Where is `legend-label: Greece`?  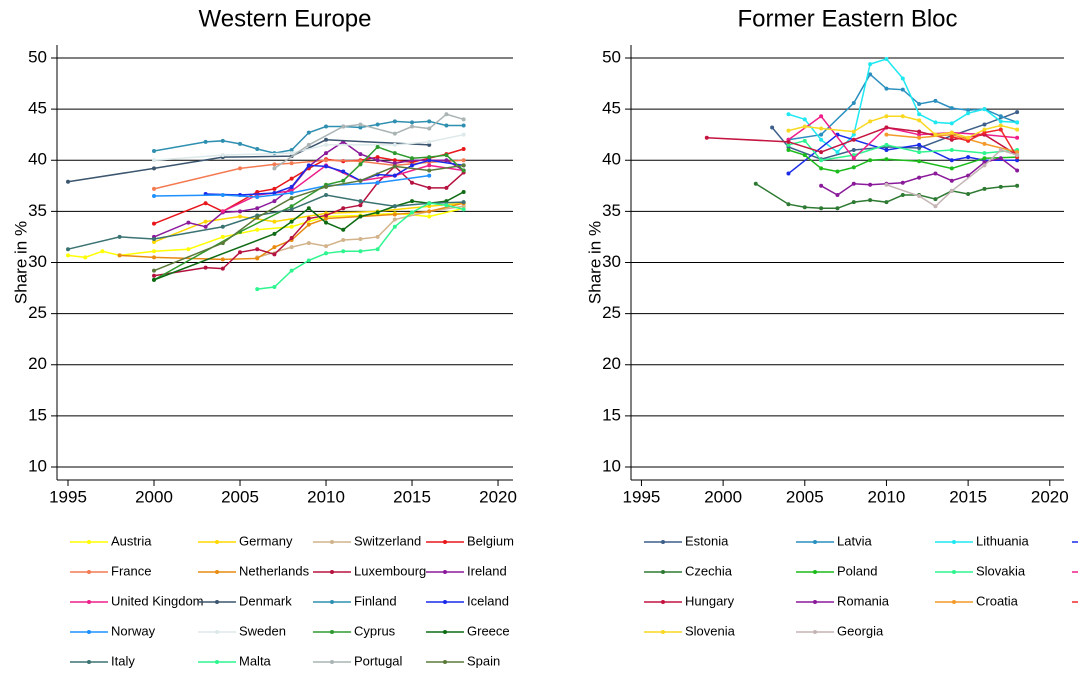
legend-label: Greece is located at coordinates (488, 630).